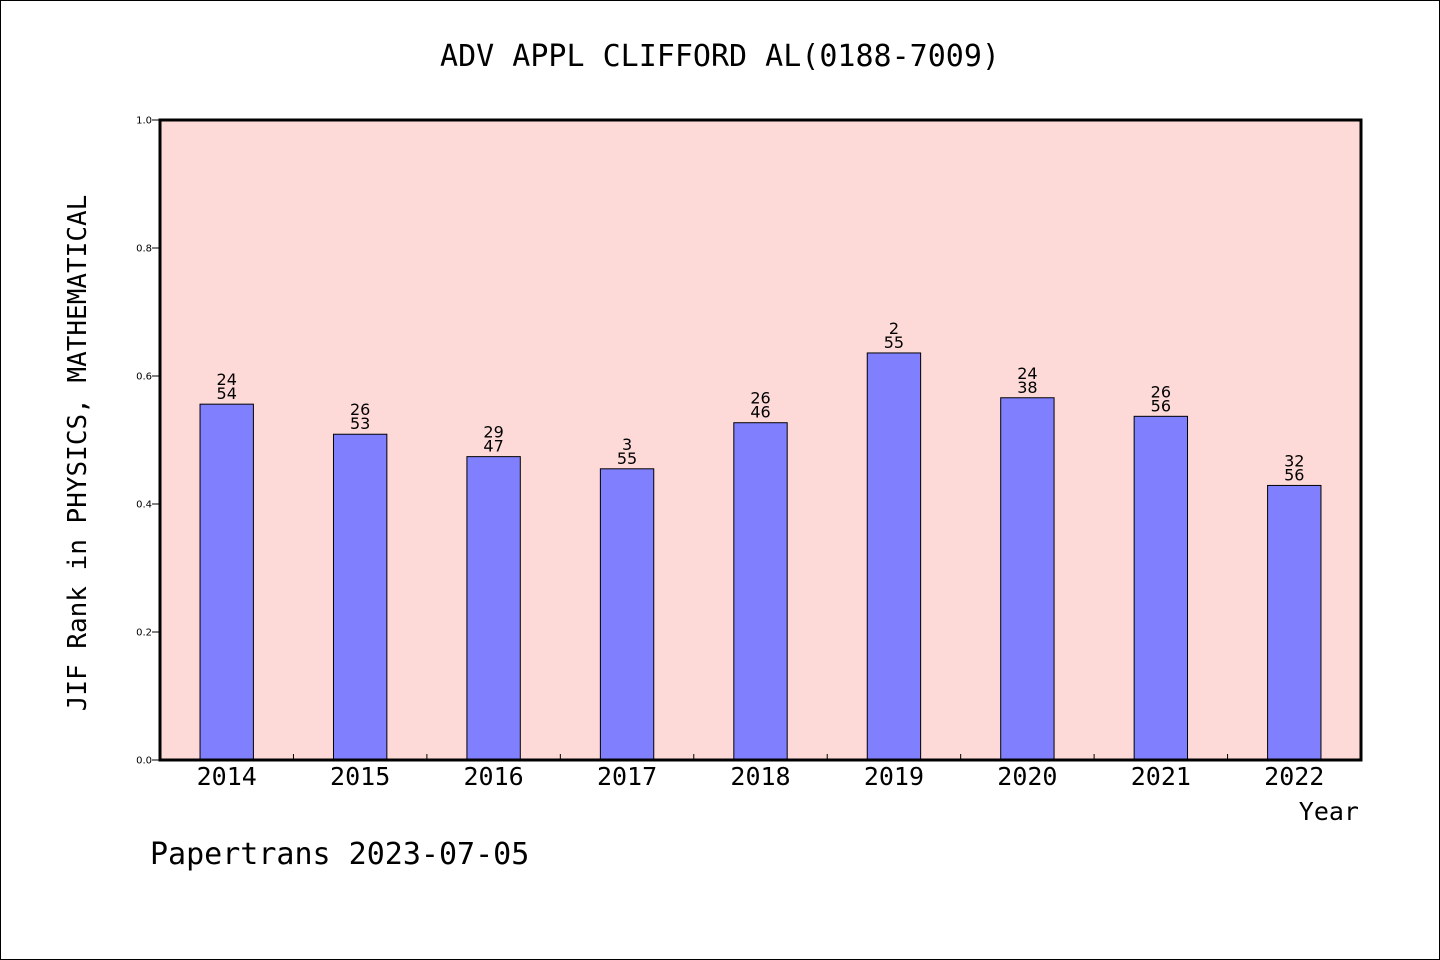 The width and height of the screenshot is (1440, 960). What do you see at coordinates (627, 776) in the screenshot?
I see `x-tick-label: 2017` at bounding box center [627, 776].